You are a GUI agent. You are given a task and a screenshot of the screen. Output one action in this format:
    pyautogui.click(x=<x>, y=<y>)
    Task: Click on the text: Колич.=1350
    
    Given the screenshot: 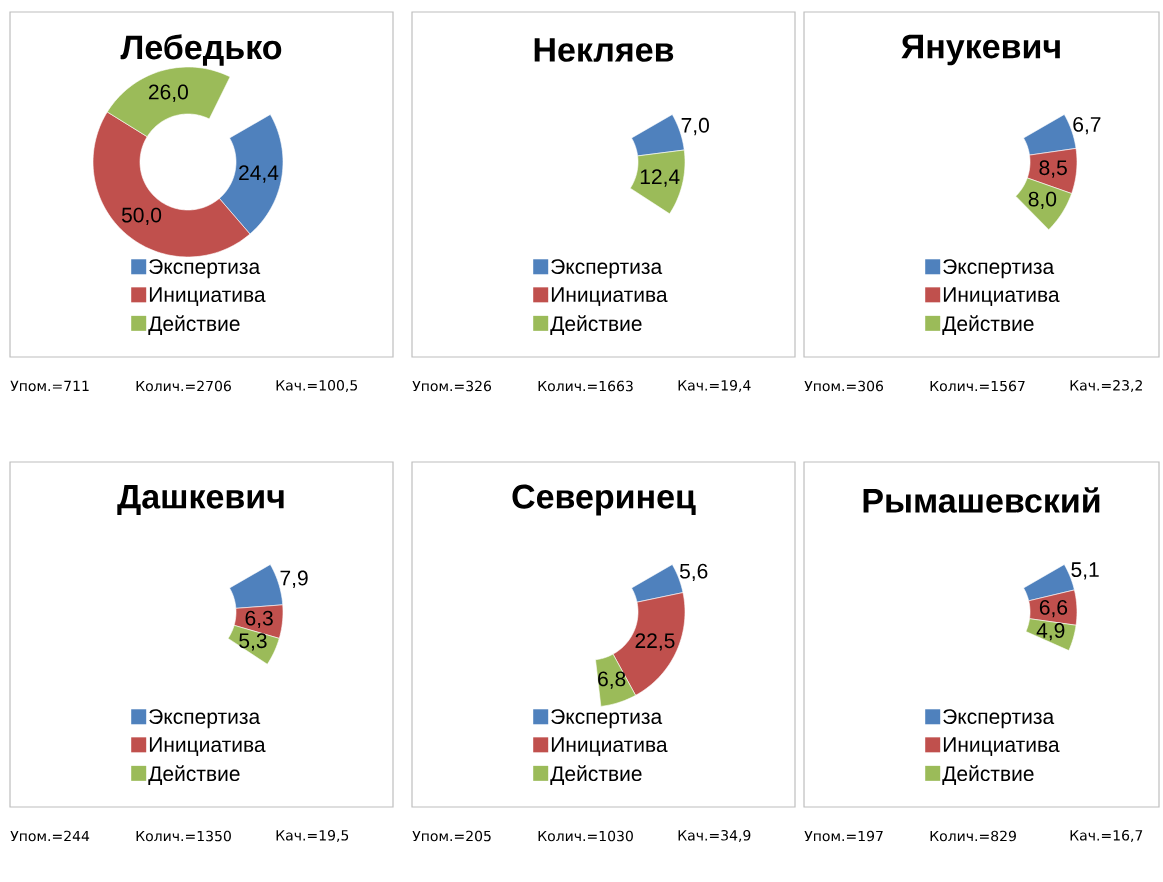 What is the action you would take?
    pyautogui.click(x=183, y=836)
    